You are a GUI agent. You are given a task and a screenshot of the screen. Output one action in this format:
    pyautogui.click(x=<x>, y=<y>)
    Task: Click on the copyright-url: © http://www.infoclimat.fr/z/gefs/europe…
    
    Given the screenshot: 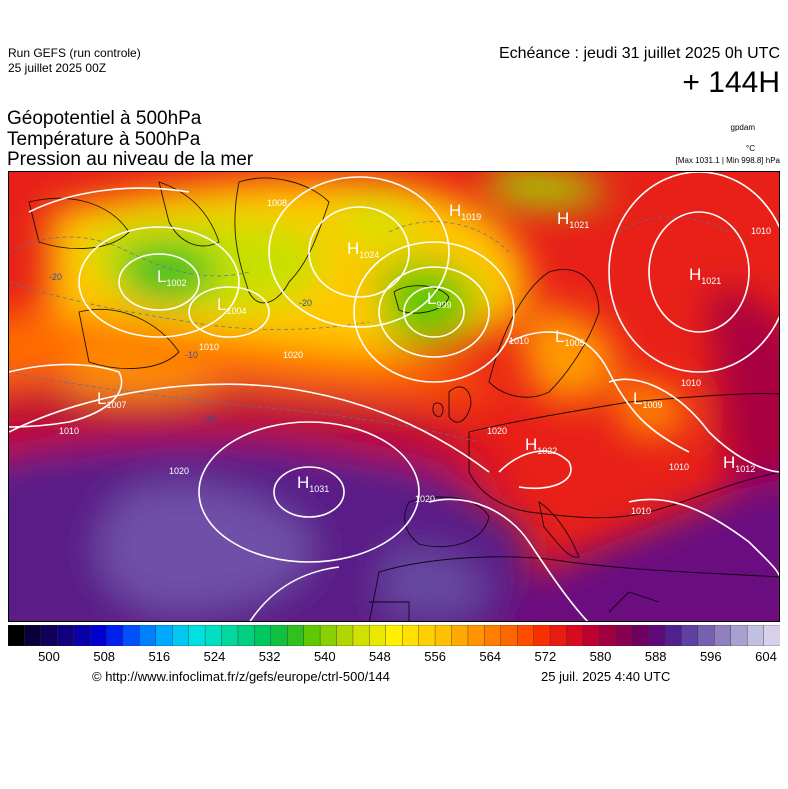 What is the action you would take?
    pyautogui.click(x=241, y=676)
    